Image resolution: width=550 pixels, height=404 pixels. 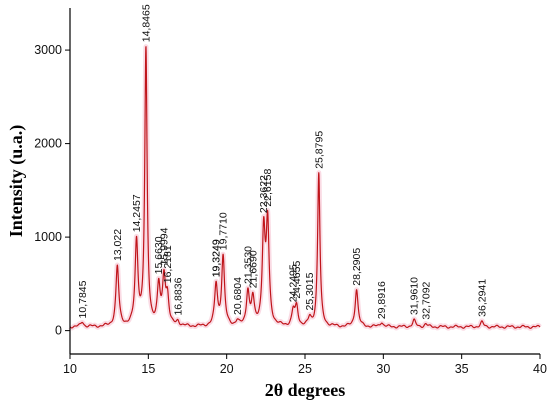 What do you see at coordinates (319, 150) in the screenshot?
I see `peak-label: 25,8795` at bounding box center [319, 150].